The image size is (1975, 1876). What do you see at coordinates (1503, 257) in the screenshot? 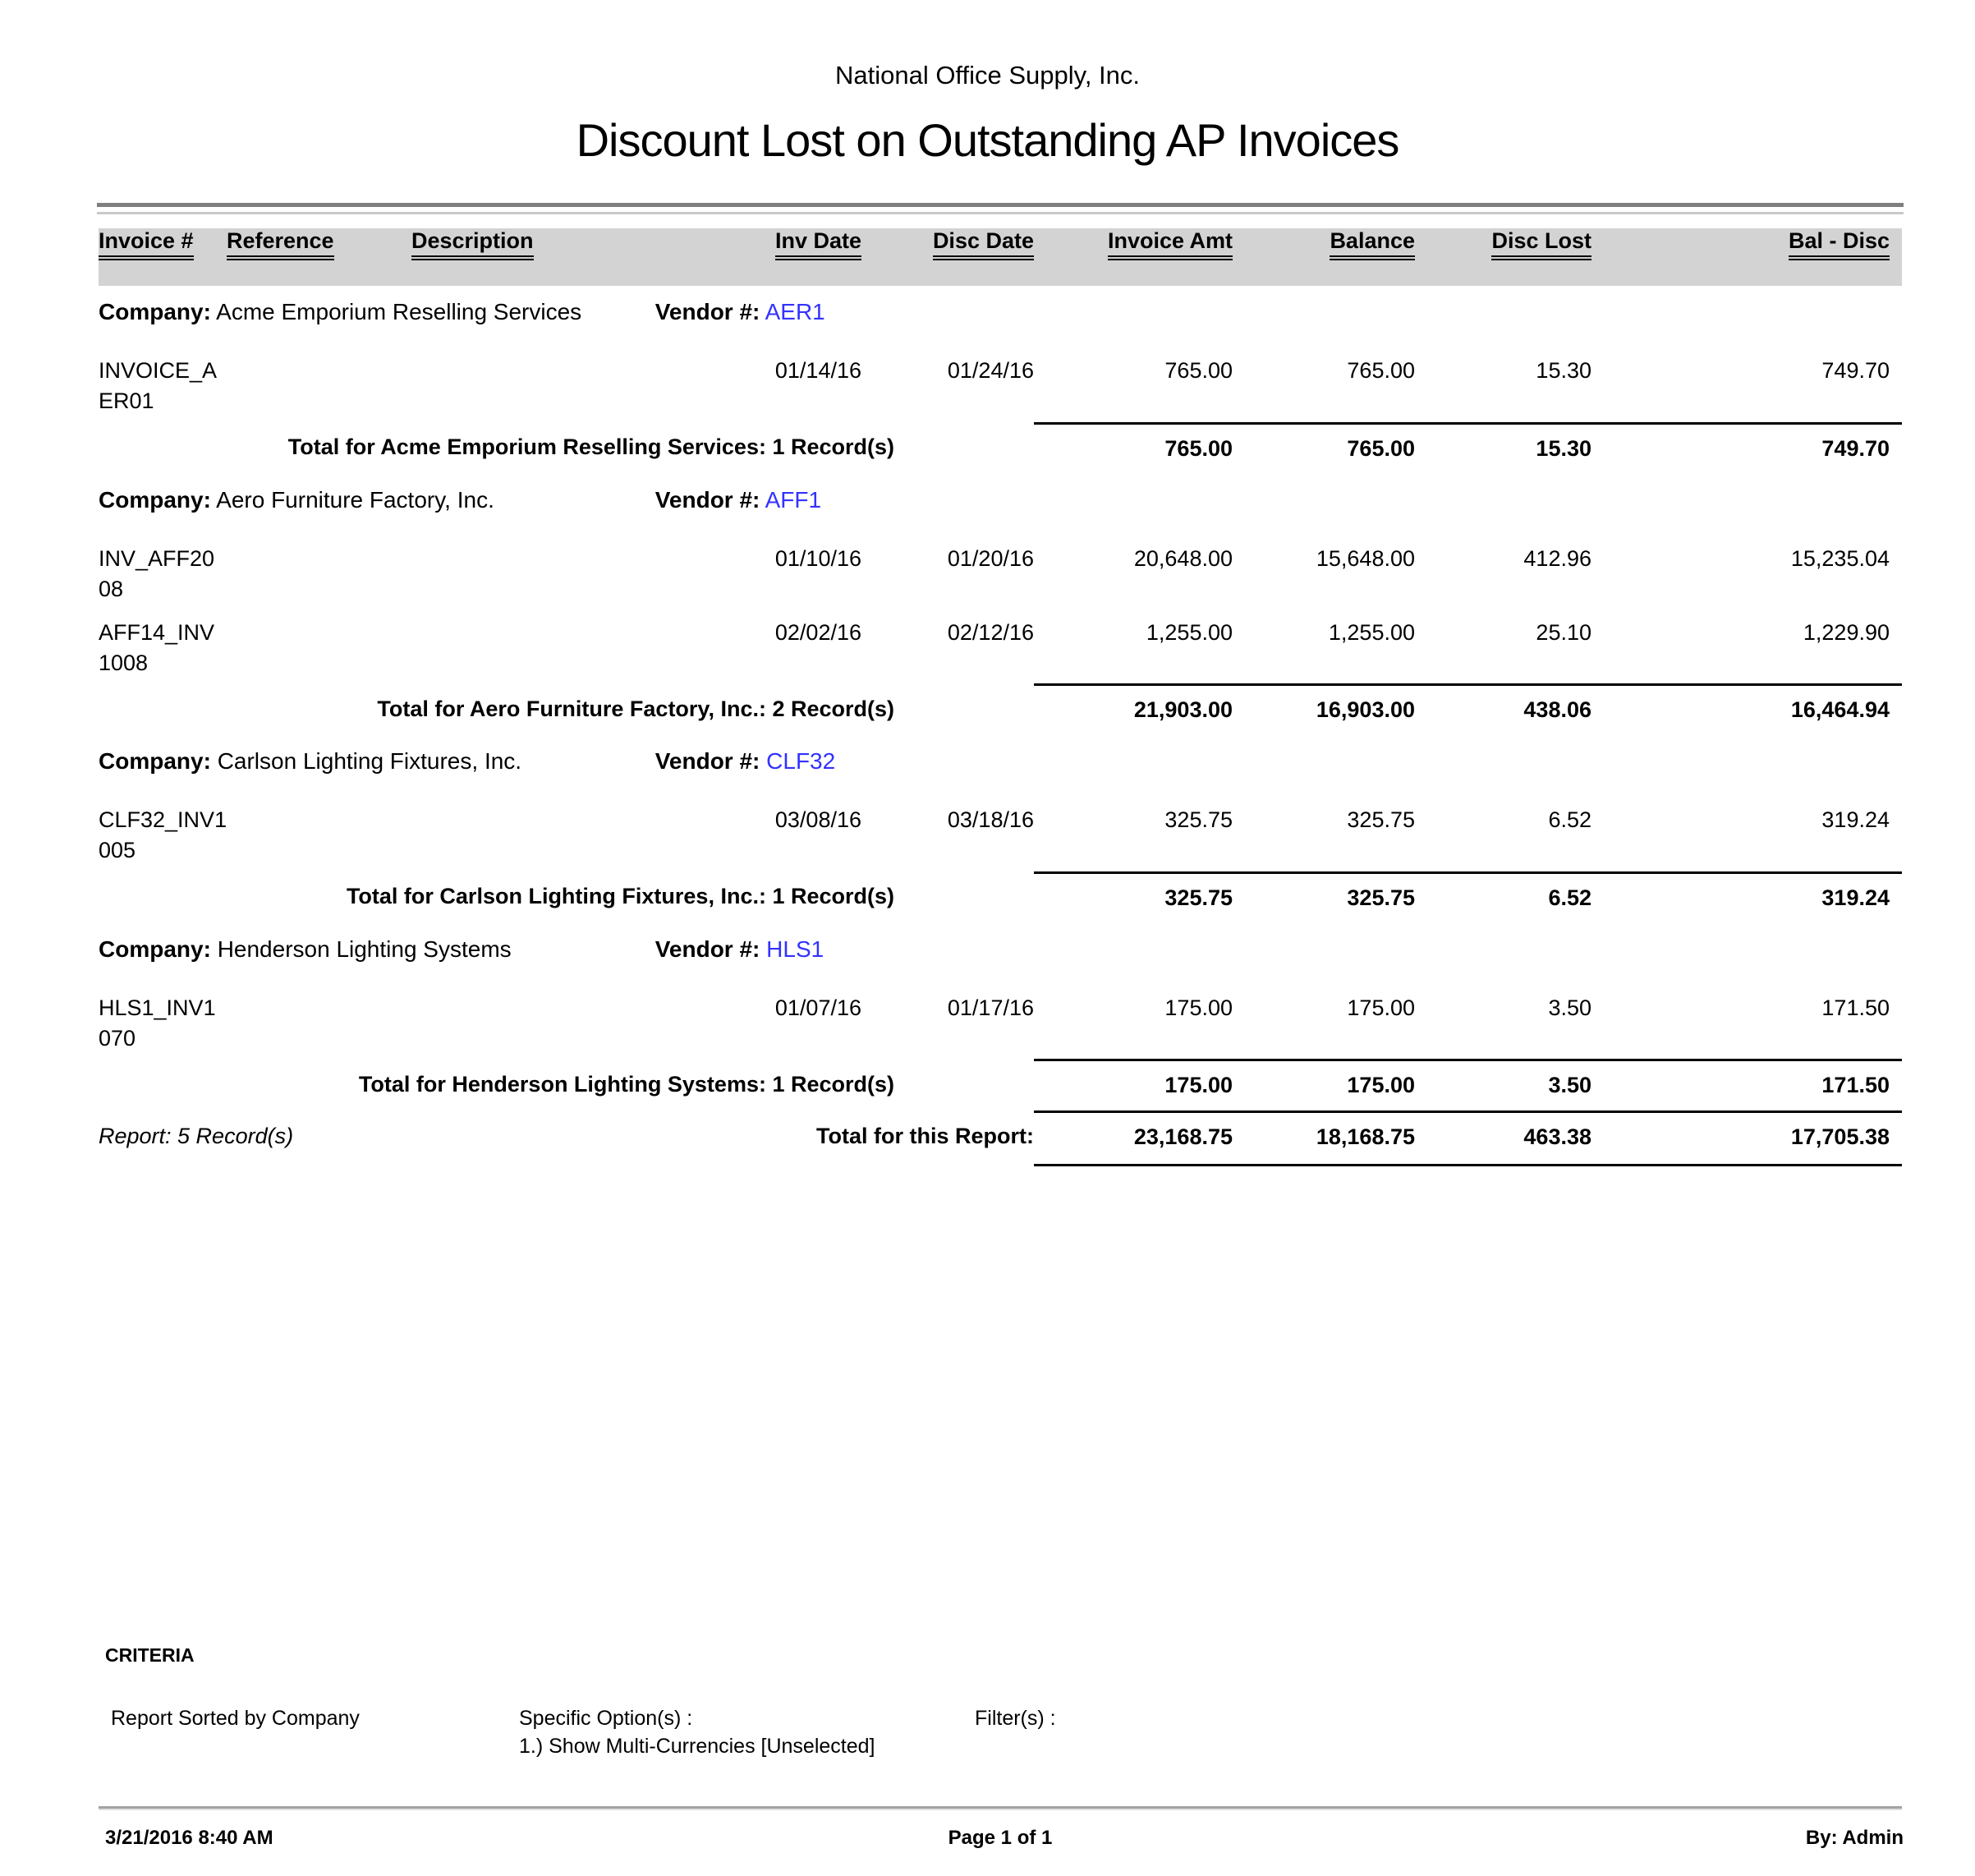
I see `col-header-disc-lost: Disc Lost` at bounding box center [1503, 257].